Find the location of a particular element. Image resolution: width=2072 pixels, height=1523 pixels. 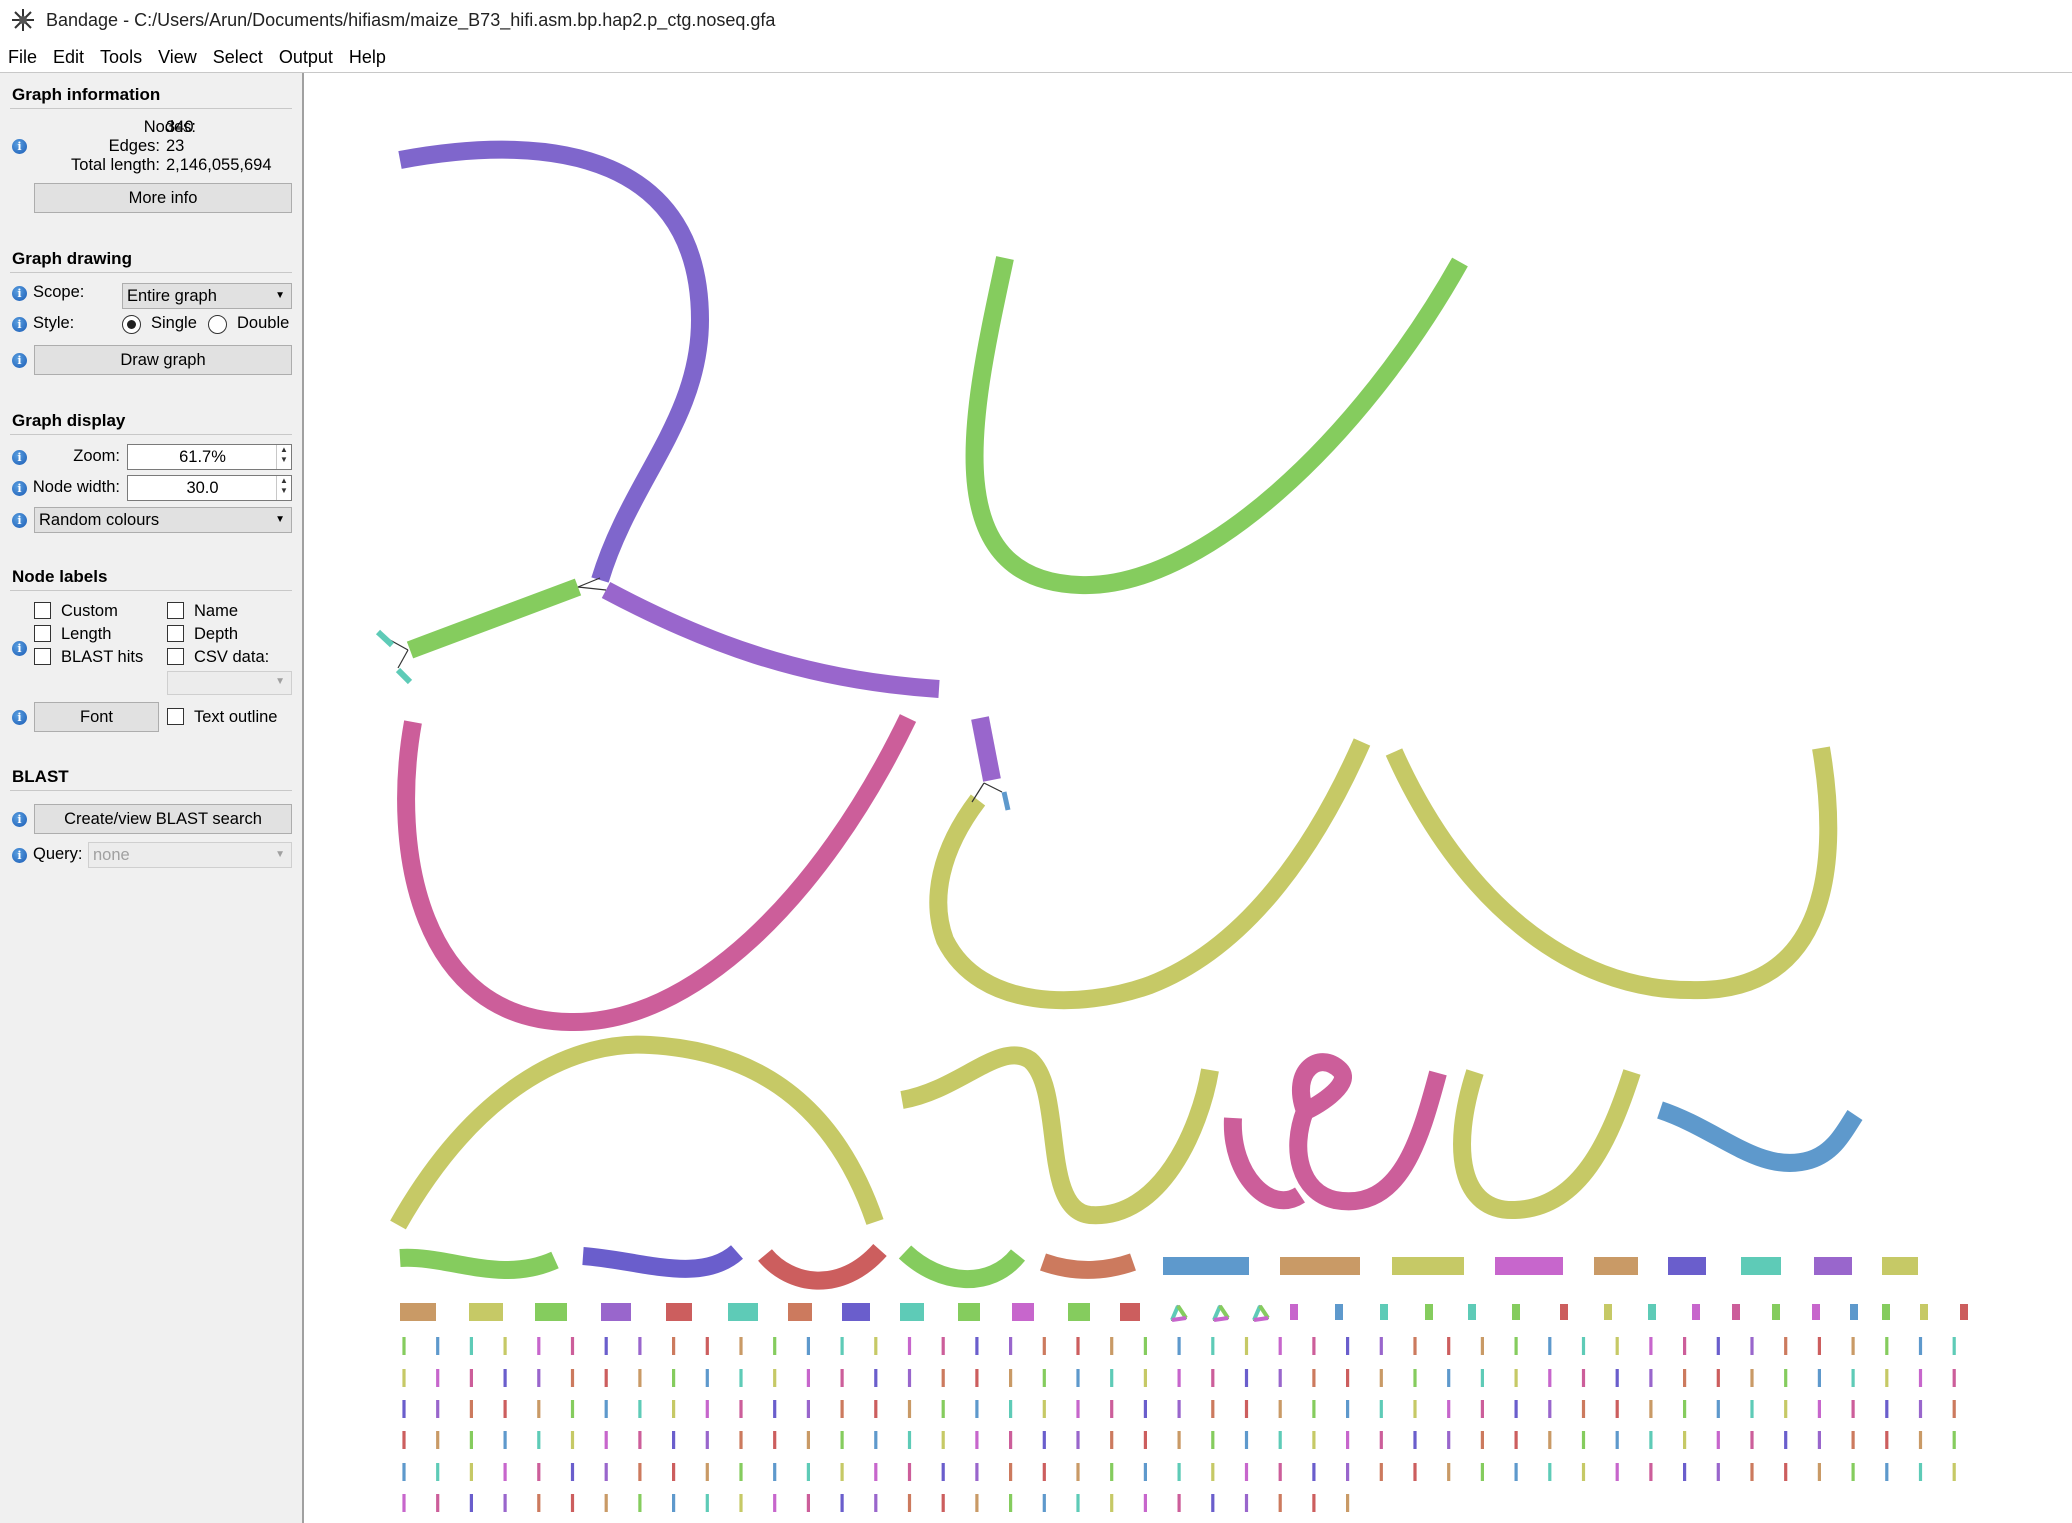

style-single-label: Single is located at coordinates (174, 323).